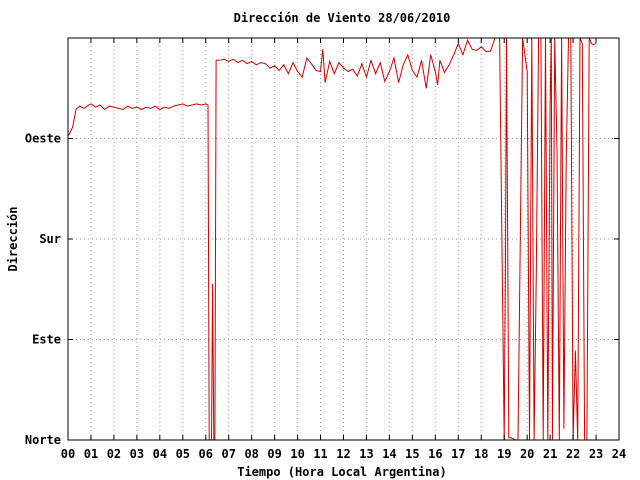 Image resolution: width=640 pixels, height=480 pixels. I want to click on x-tick-label: 22, so click(573, 454).